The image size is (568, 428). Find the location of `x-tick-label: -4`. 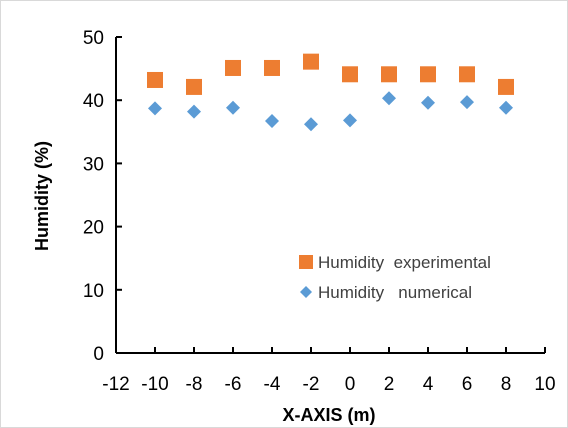

x-tick-label: -4 is located at coordinates (272, 384).